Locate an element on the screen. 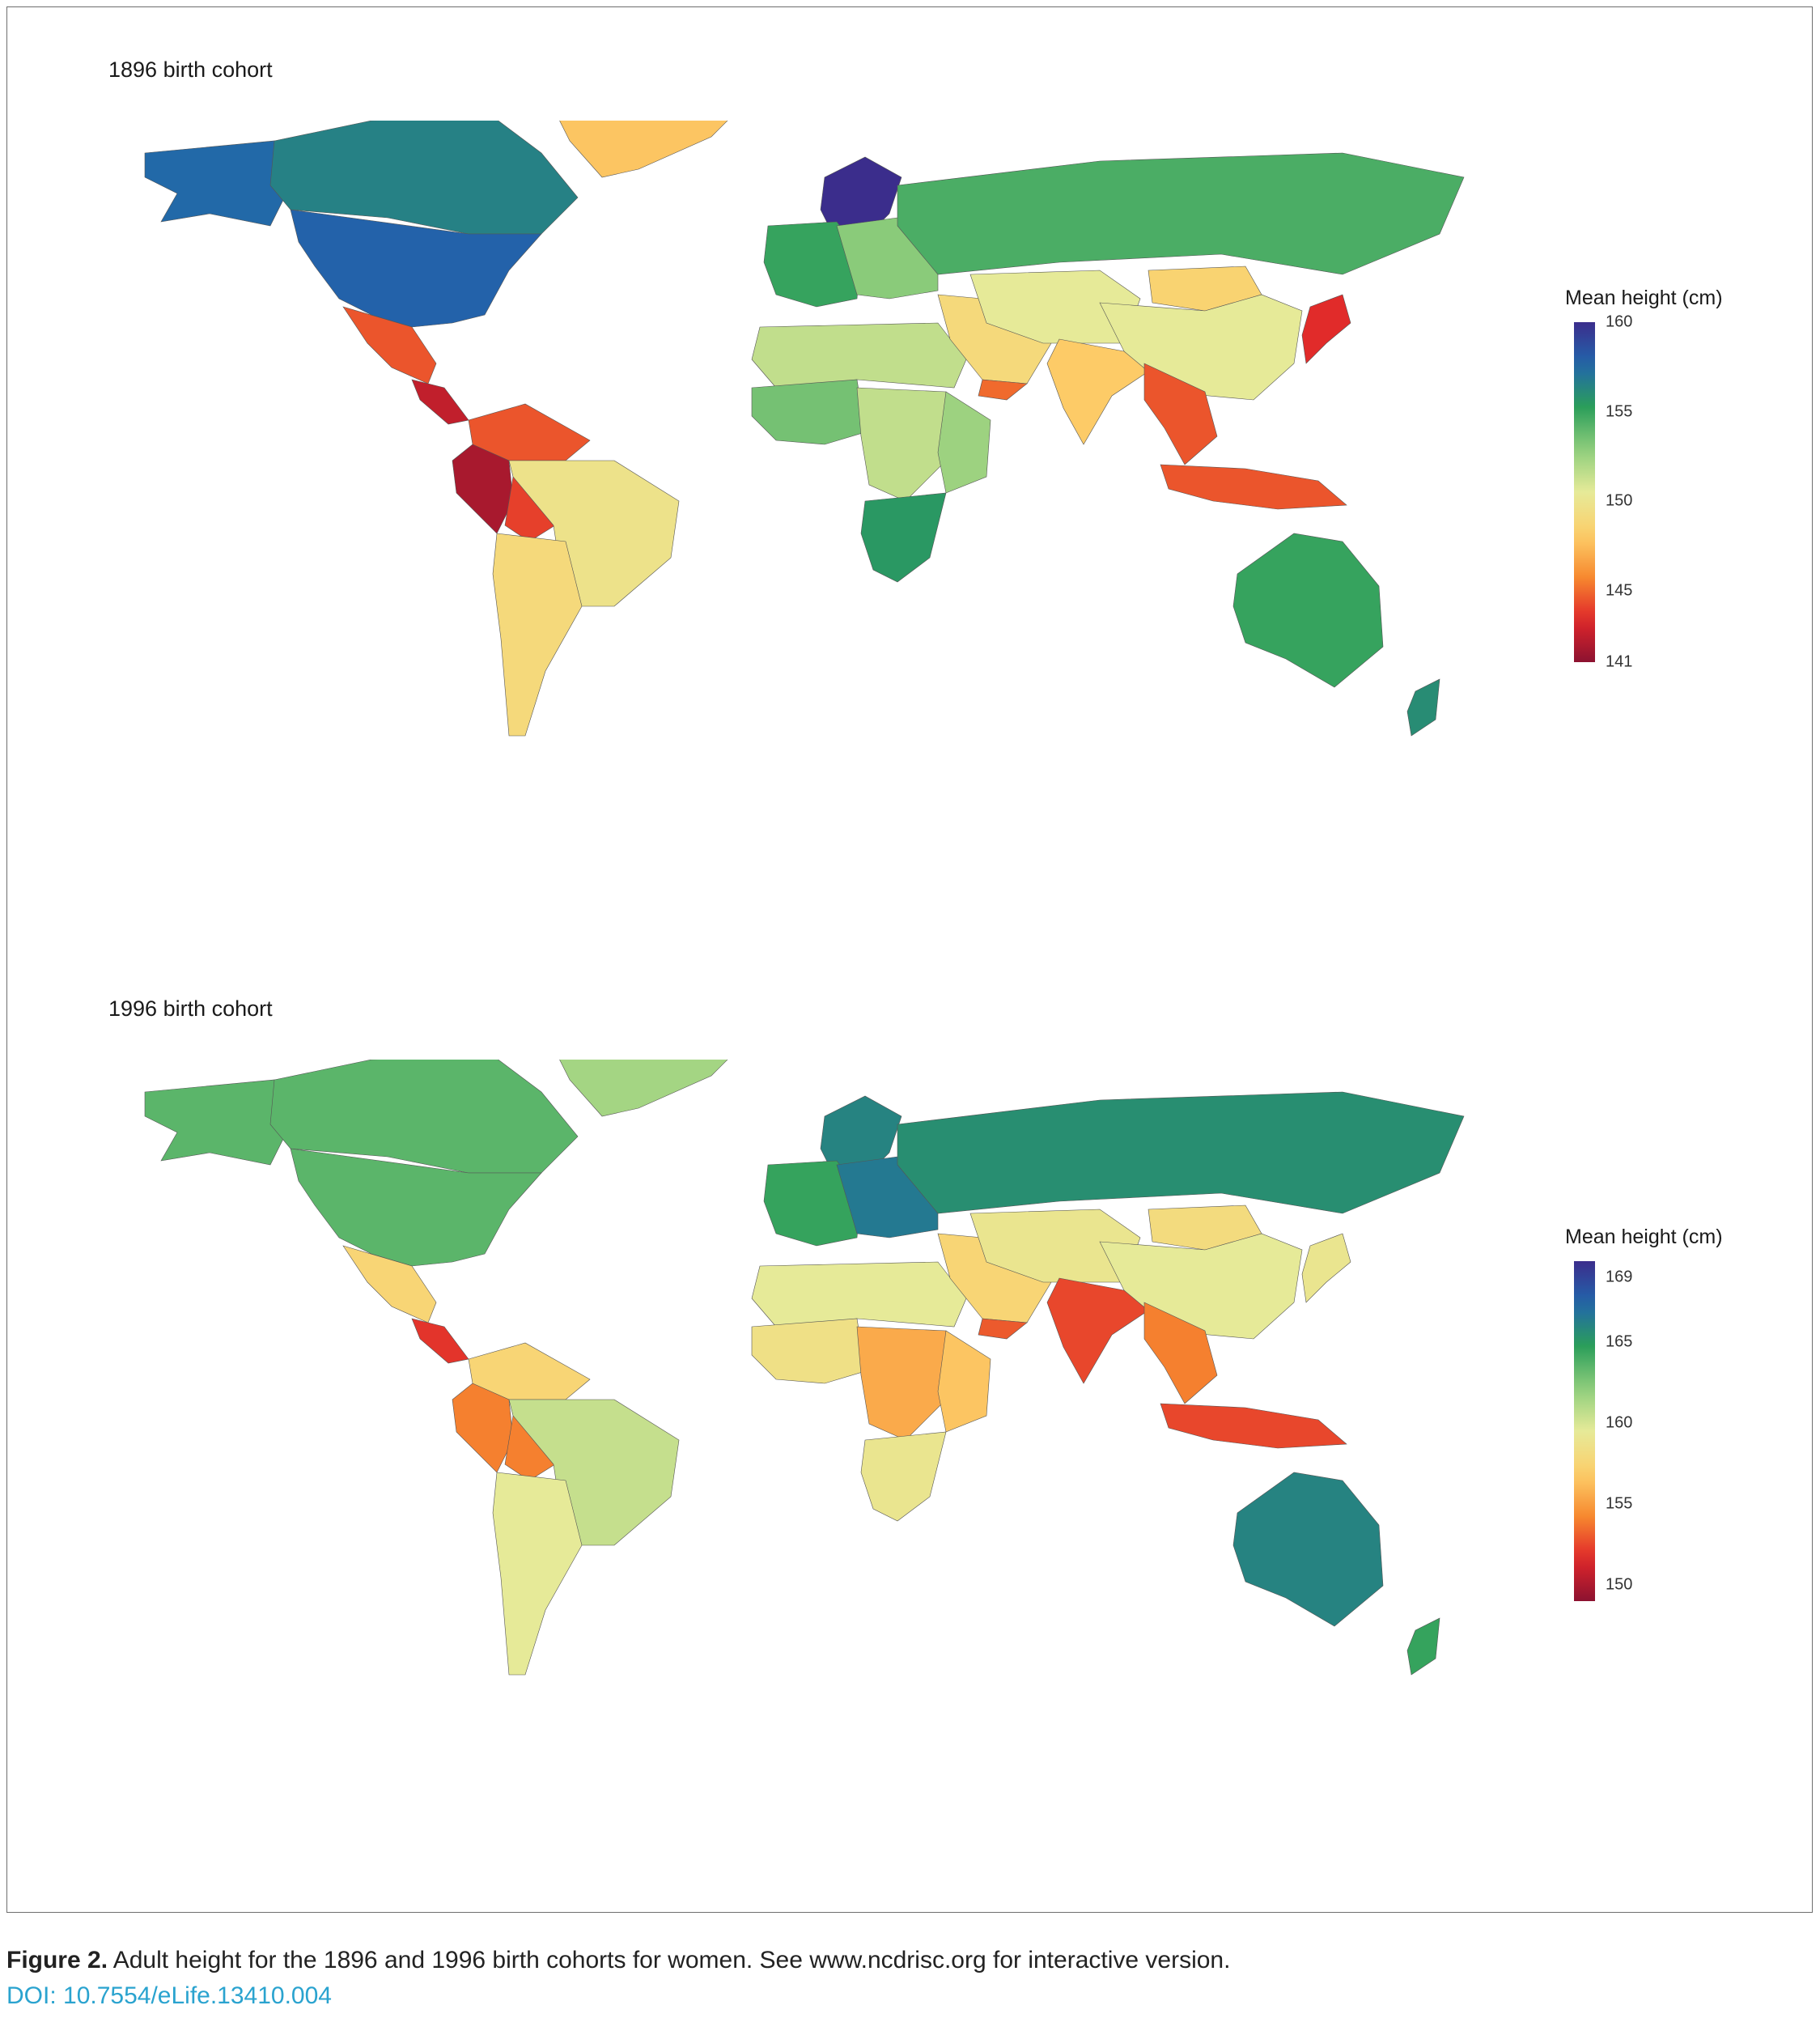  legend-tick-label: 169 is located at coordinates (1620, 1277).